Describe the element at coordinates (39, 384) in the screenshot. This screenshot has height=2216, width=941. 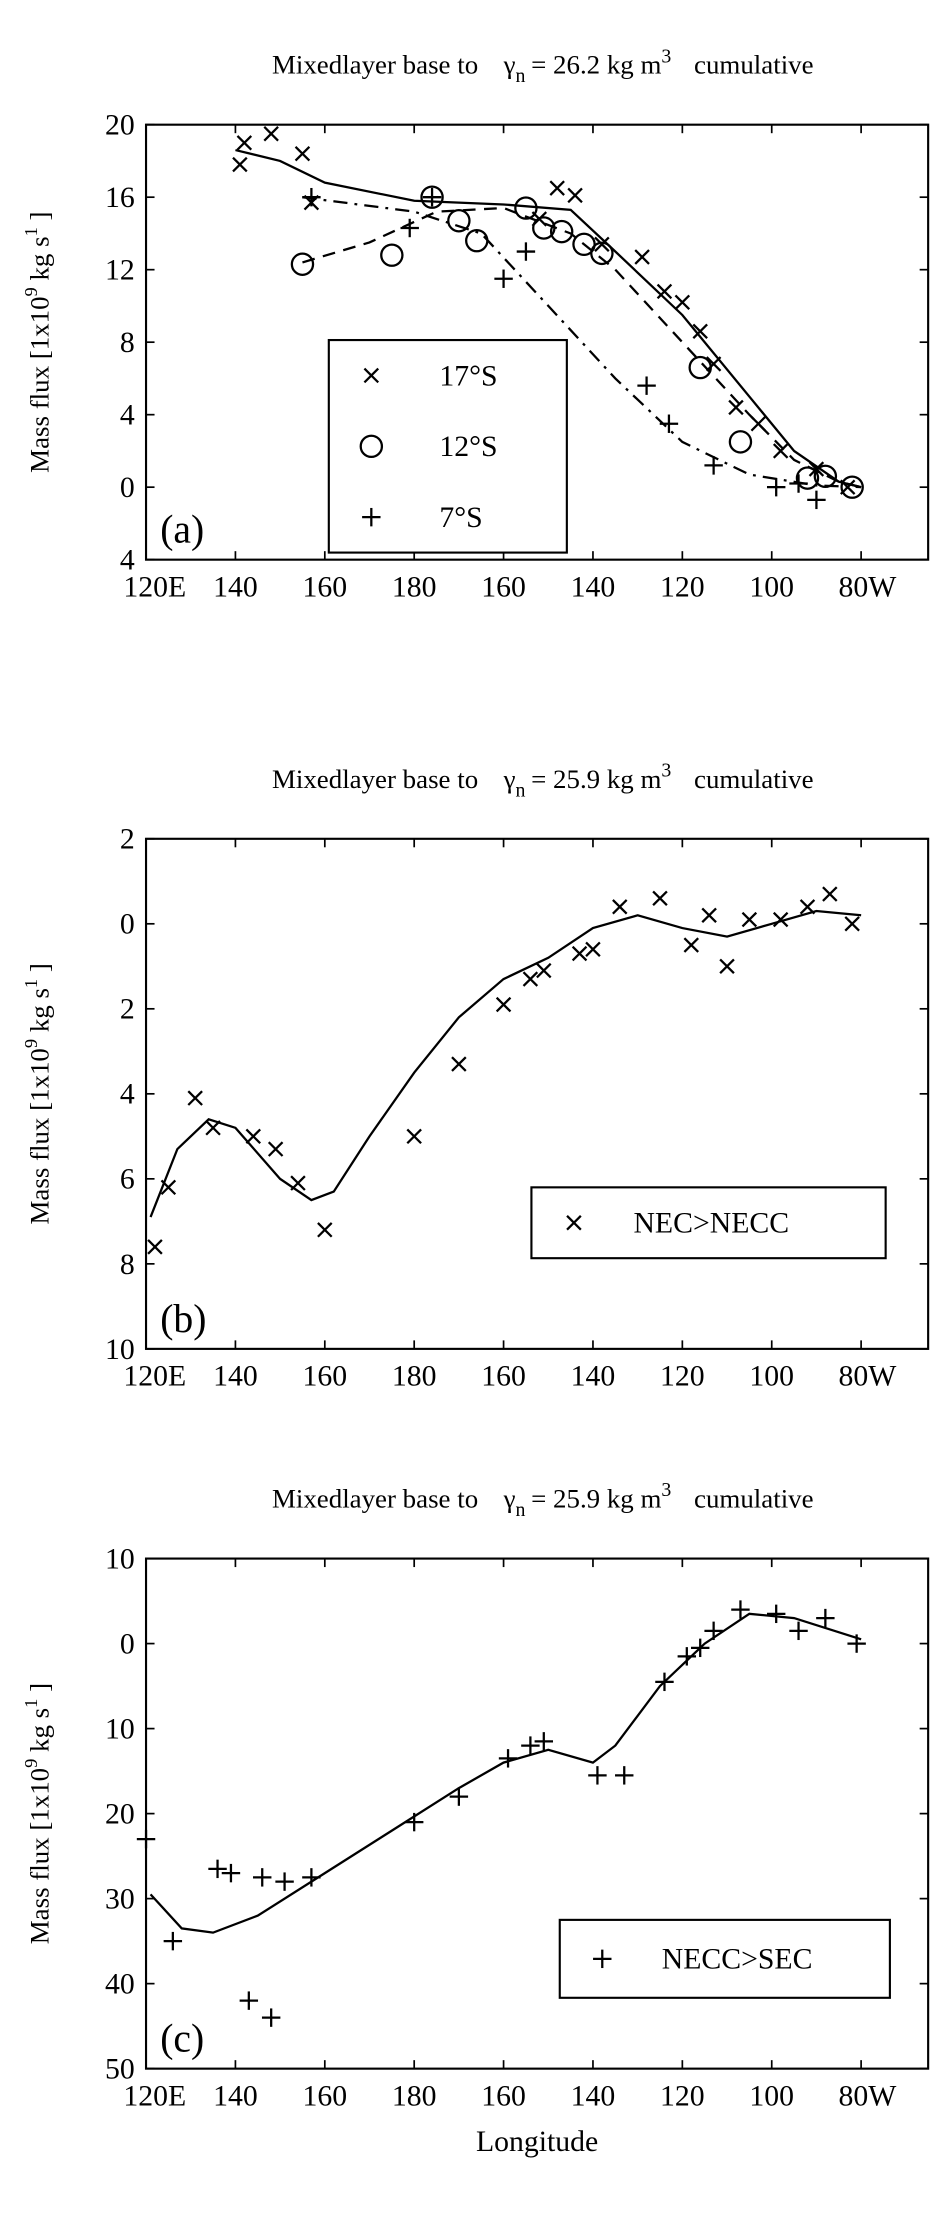
I see `ylabel-main: Mass flux [1x10` at that location.